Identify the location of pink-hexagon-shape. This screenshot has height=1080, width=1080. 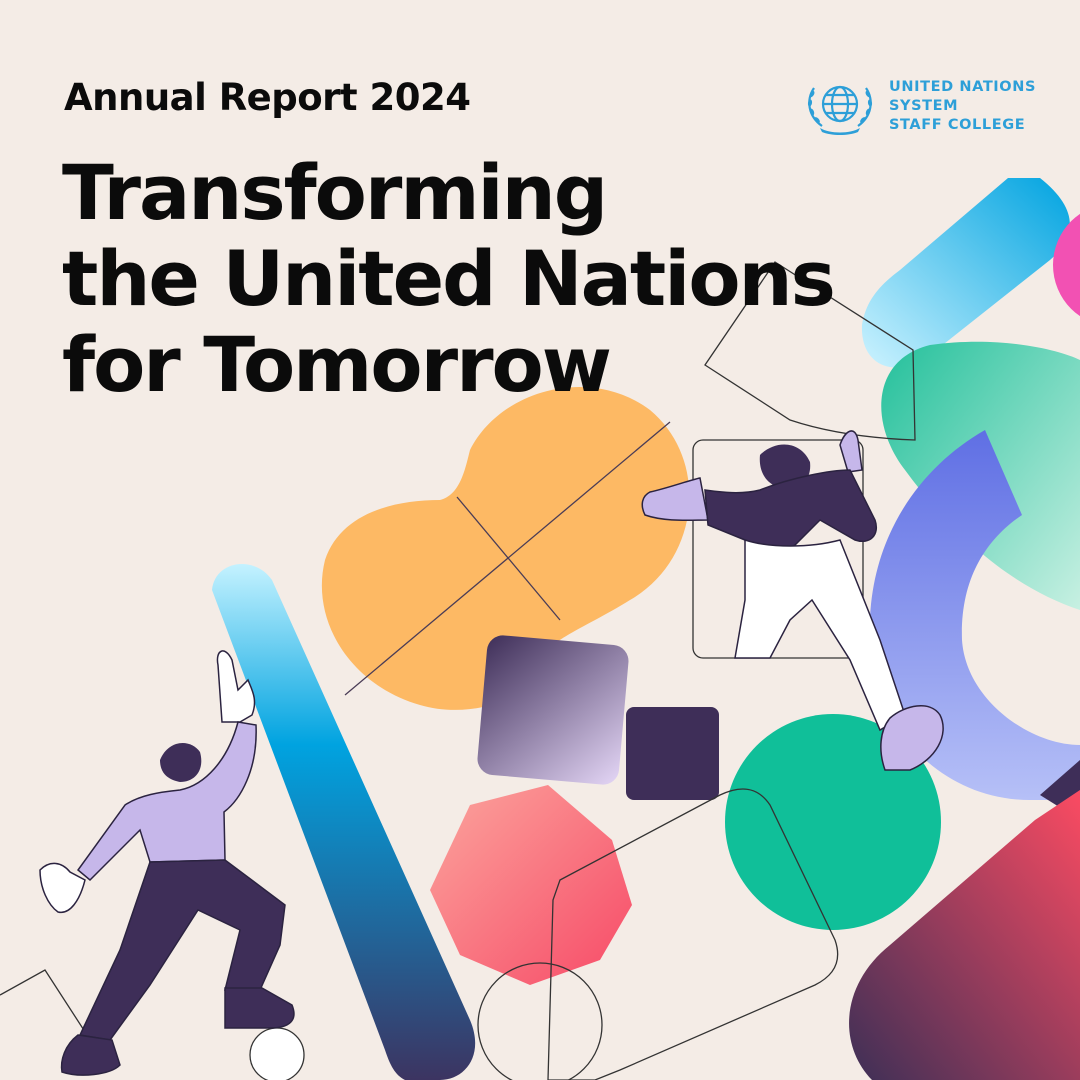
(531, 885).